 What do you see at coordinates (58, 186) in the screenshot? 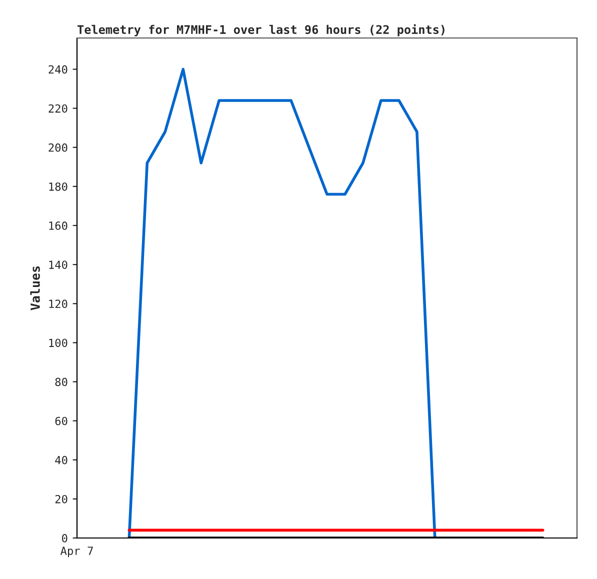
I see `y-tick-label: 180` at bounding box center [58, 186].